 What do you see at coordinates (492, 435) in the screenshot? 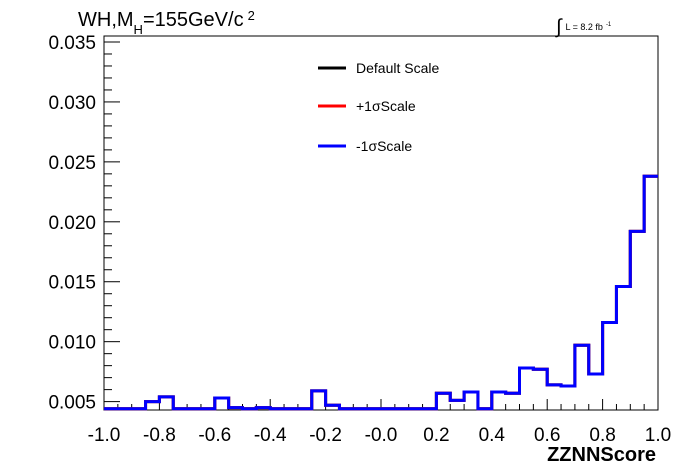
I see `x-tick-label: 0.4` at bounding box center [492, 435].